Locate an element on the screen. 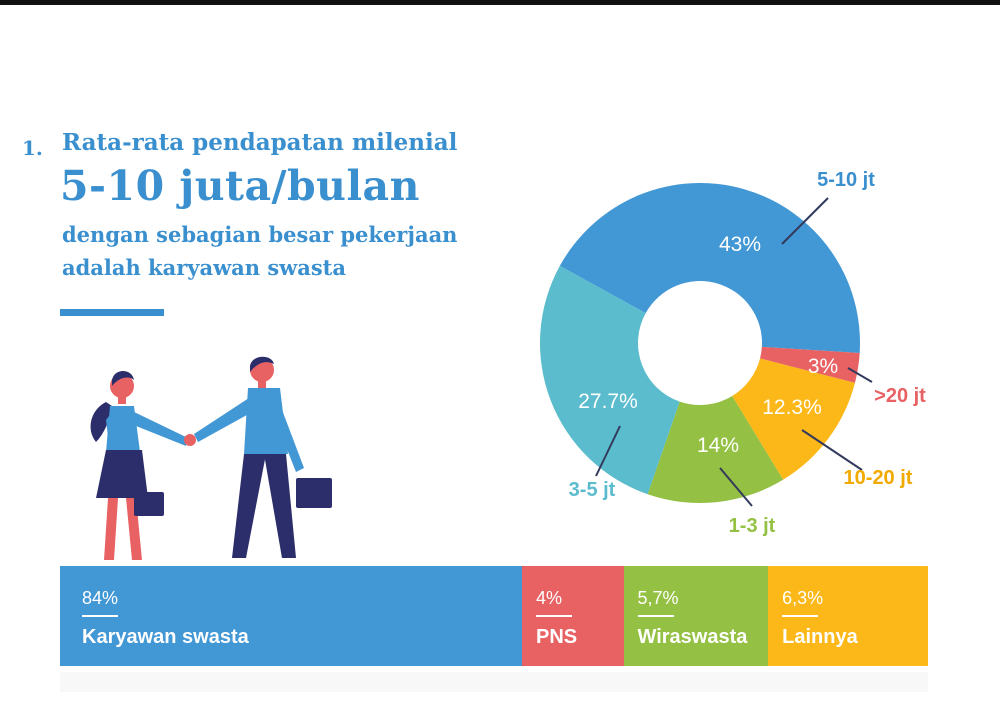  donut-slice-10-20-jt is located at coordinates (793, 419).